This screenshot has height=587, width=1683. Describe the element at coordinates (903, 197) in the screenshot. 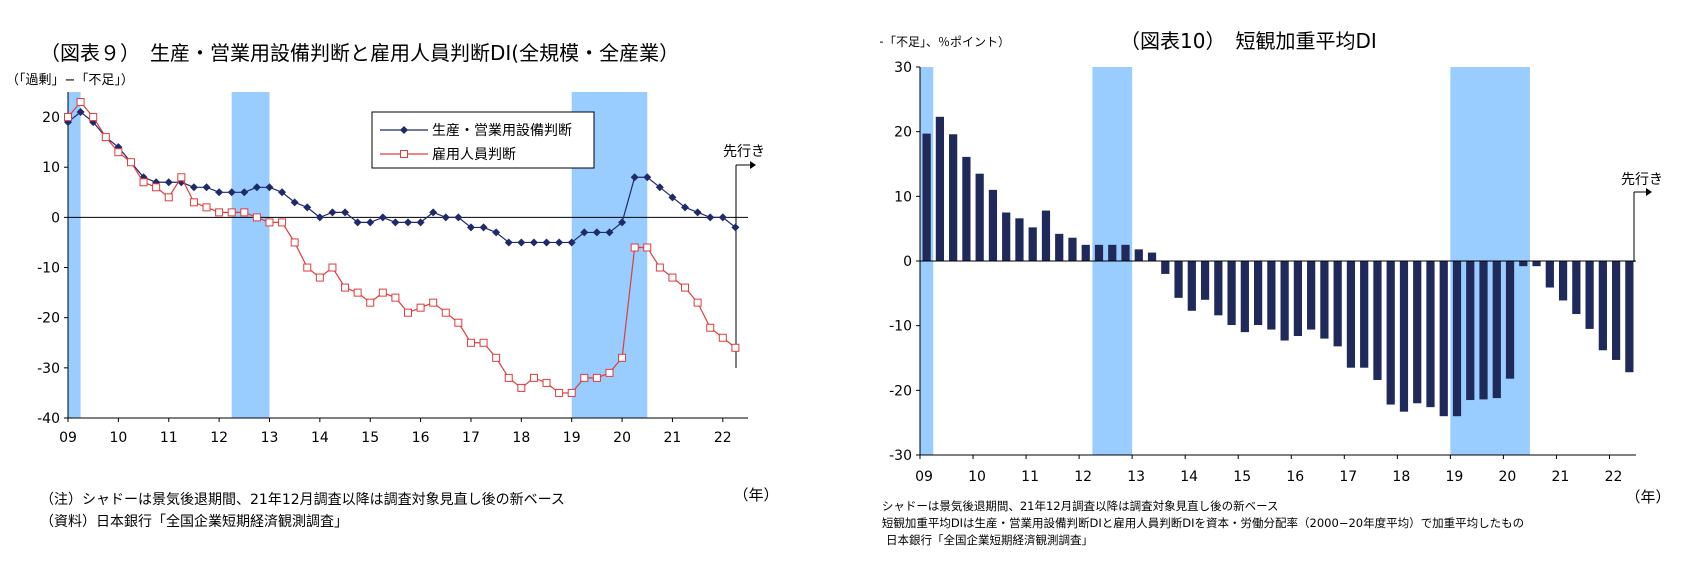

I see `y-tick-label: 10` at that location.